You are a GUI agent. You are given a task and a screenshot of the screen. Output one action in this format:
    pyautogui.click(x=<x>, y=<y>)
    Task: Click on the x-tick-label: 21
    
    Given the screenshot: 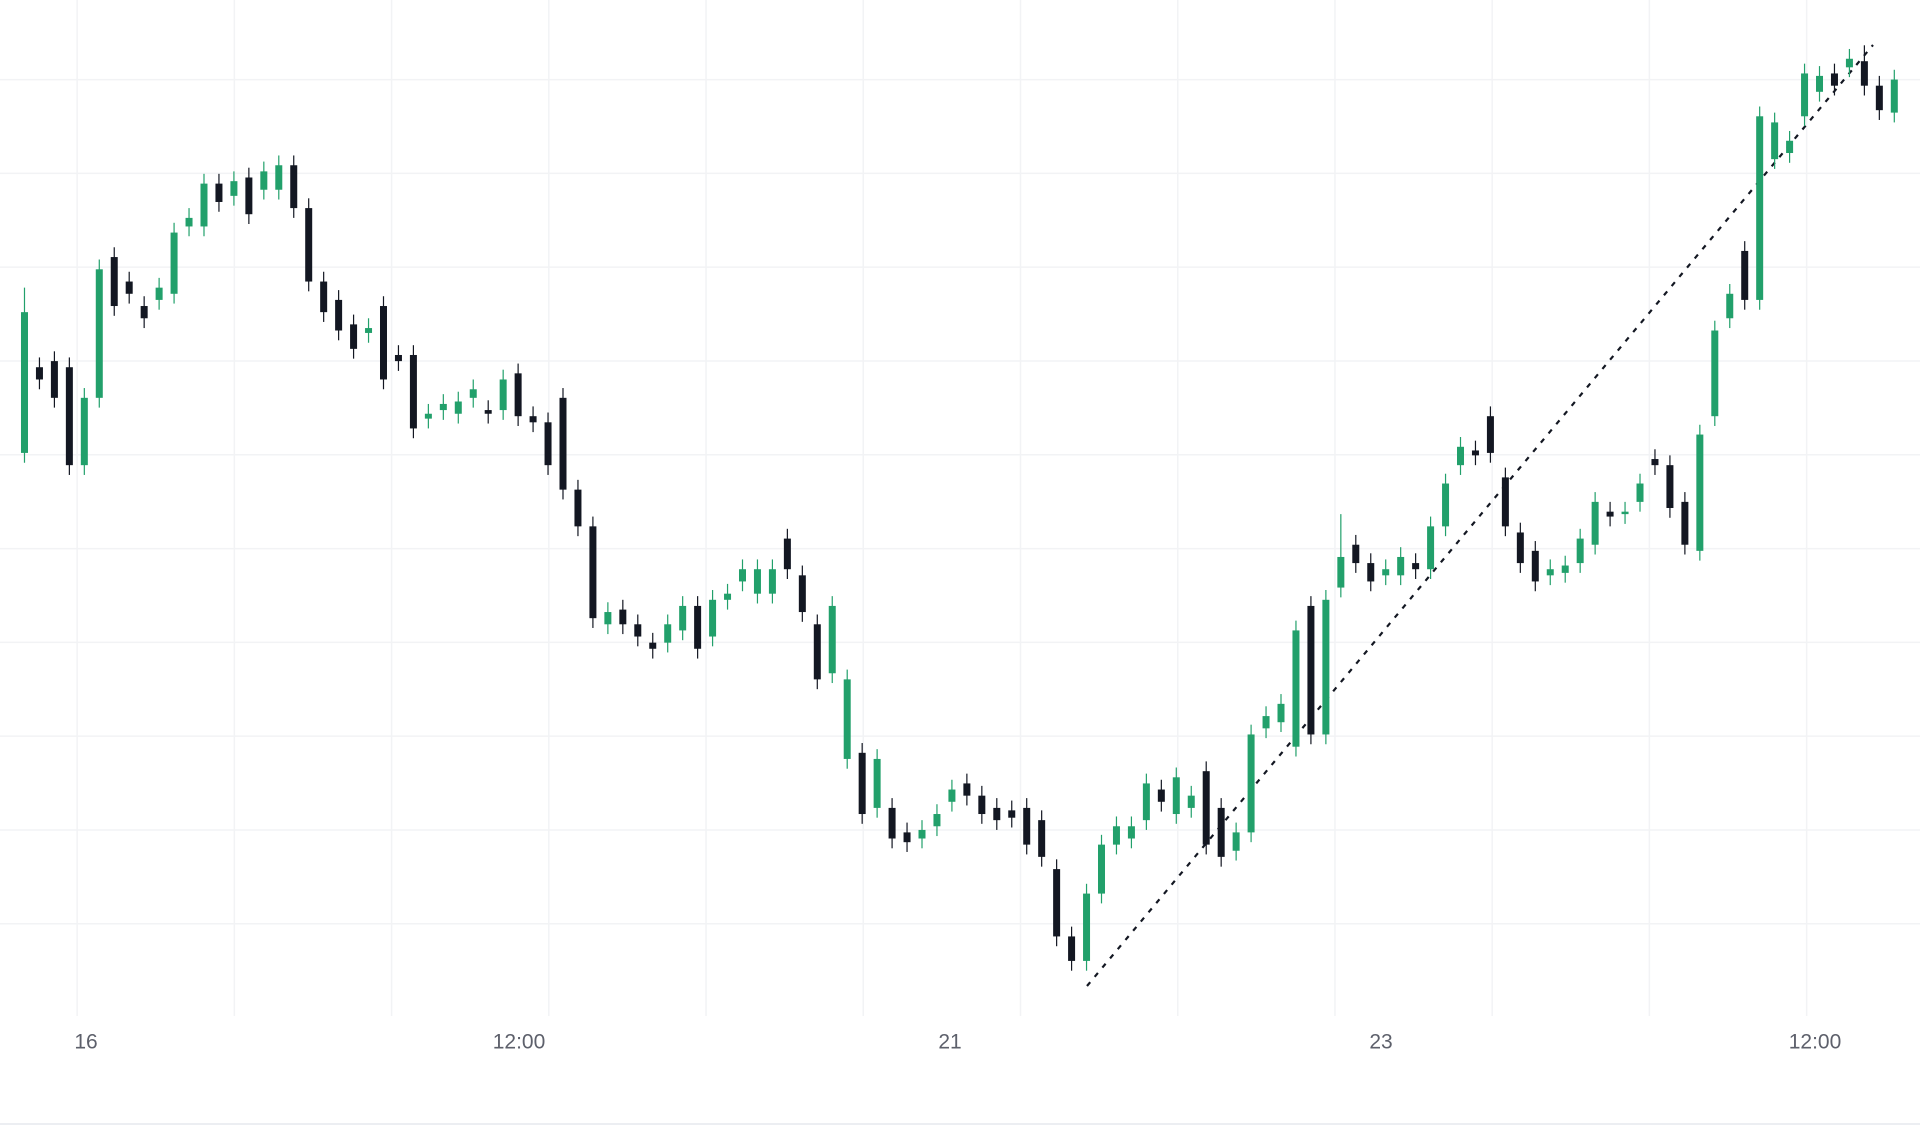 What is the action you would take?
    pyautogui.click(x=949, y=1042)
    